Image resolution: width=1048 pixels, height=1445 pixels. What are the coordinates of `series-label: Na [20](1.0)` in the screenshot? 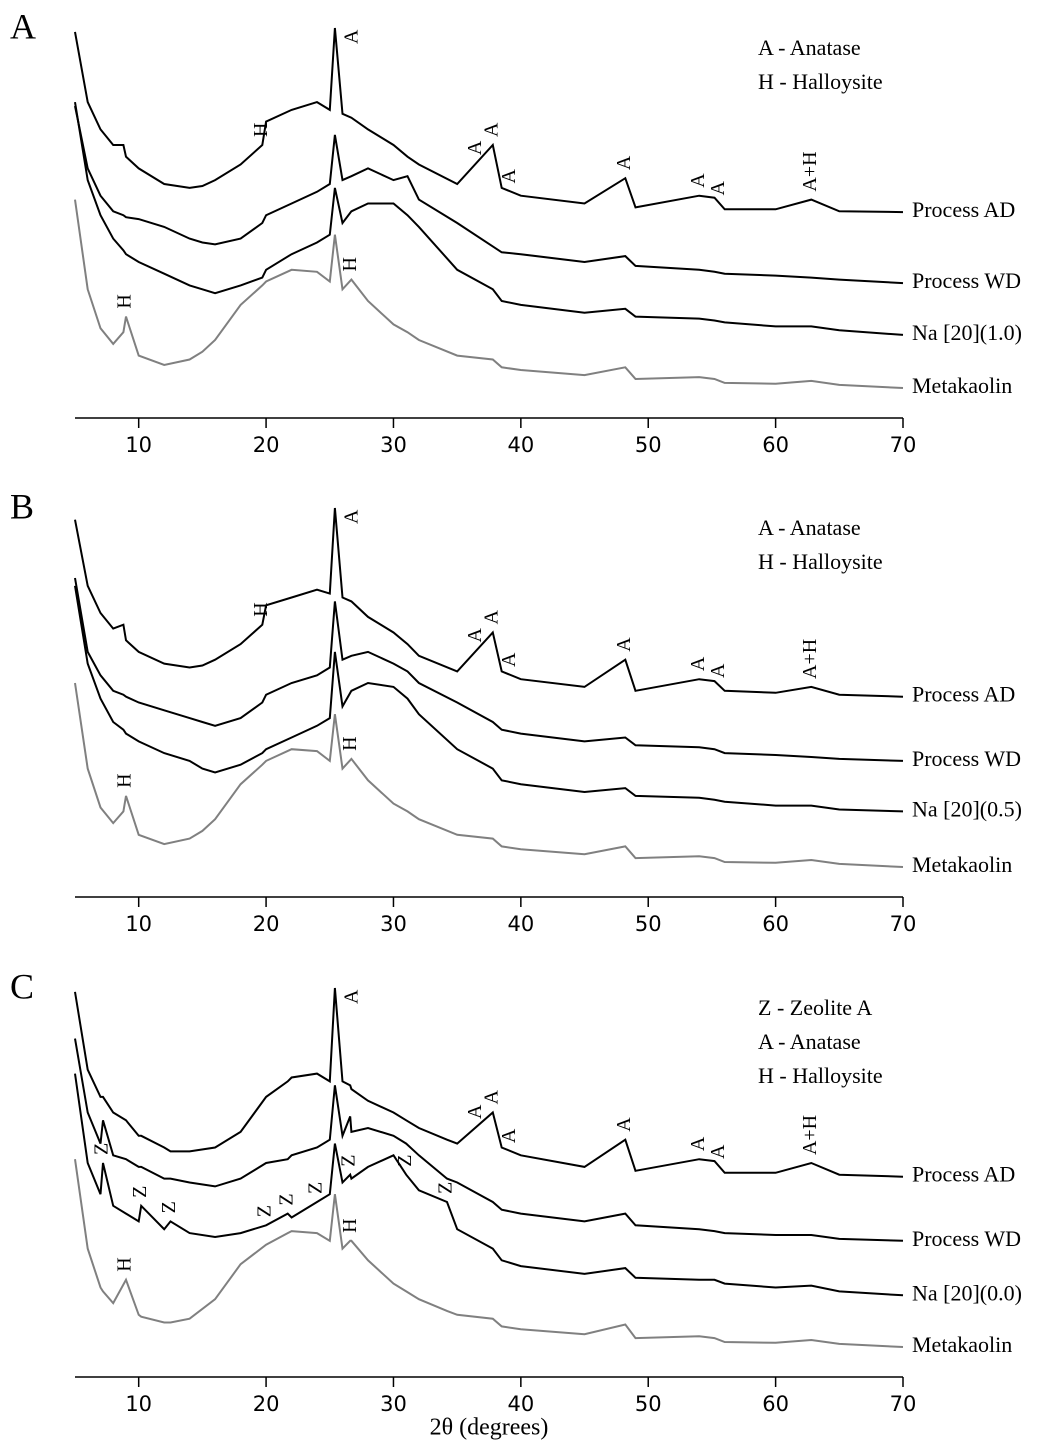 It's located at (967, 332).